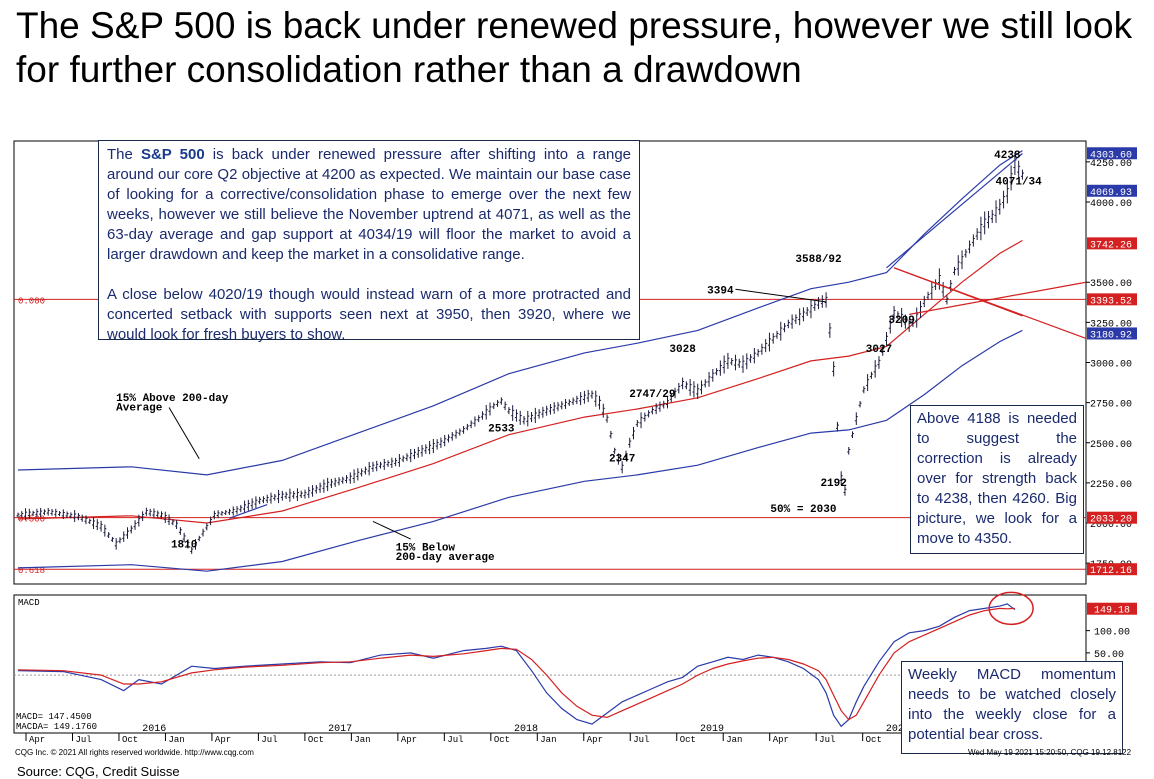 The width and height of the screenshot is (1154, 779). Describe the element at coordinates (1011, 608) in the screenshot. I see `macd-highlight-circle` at that location.